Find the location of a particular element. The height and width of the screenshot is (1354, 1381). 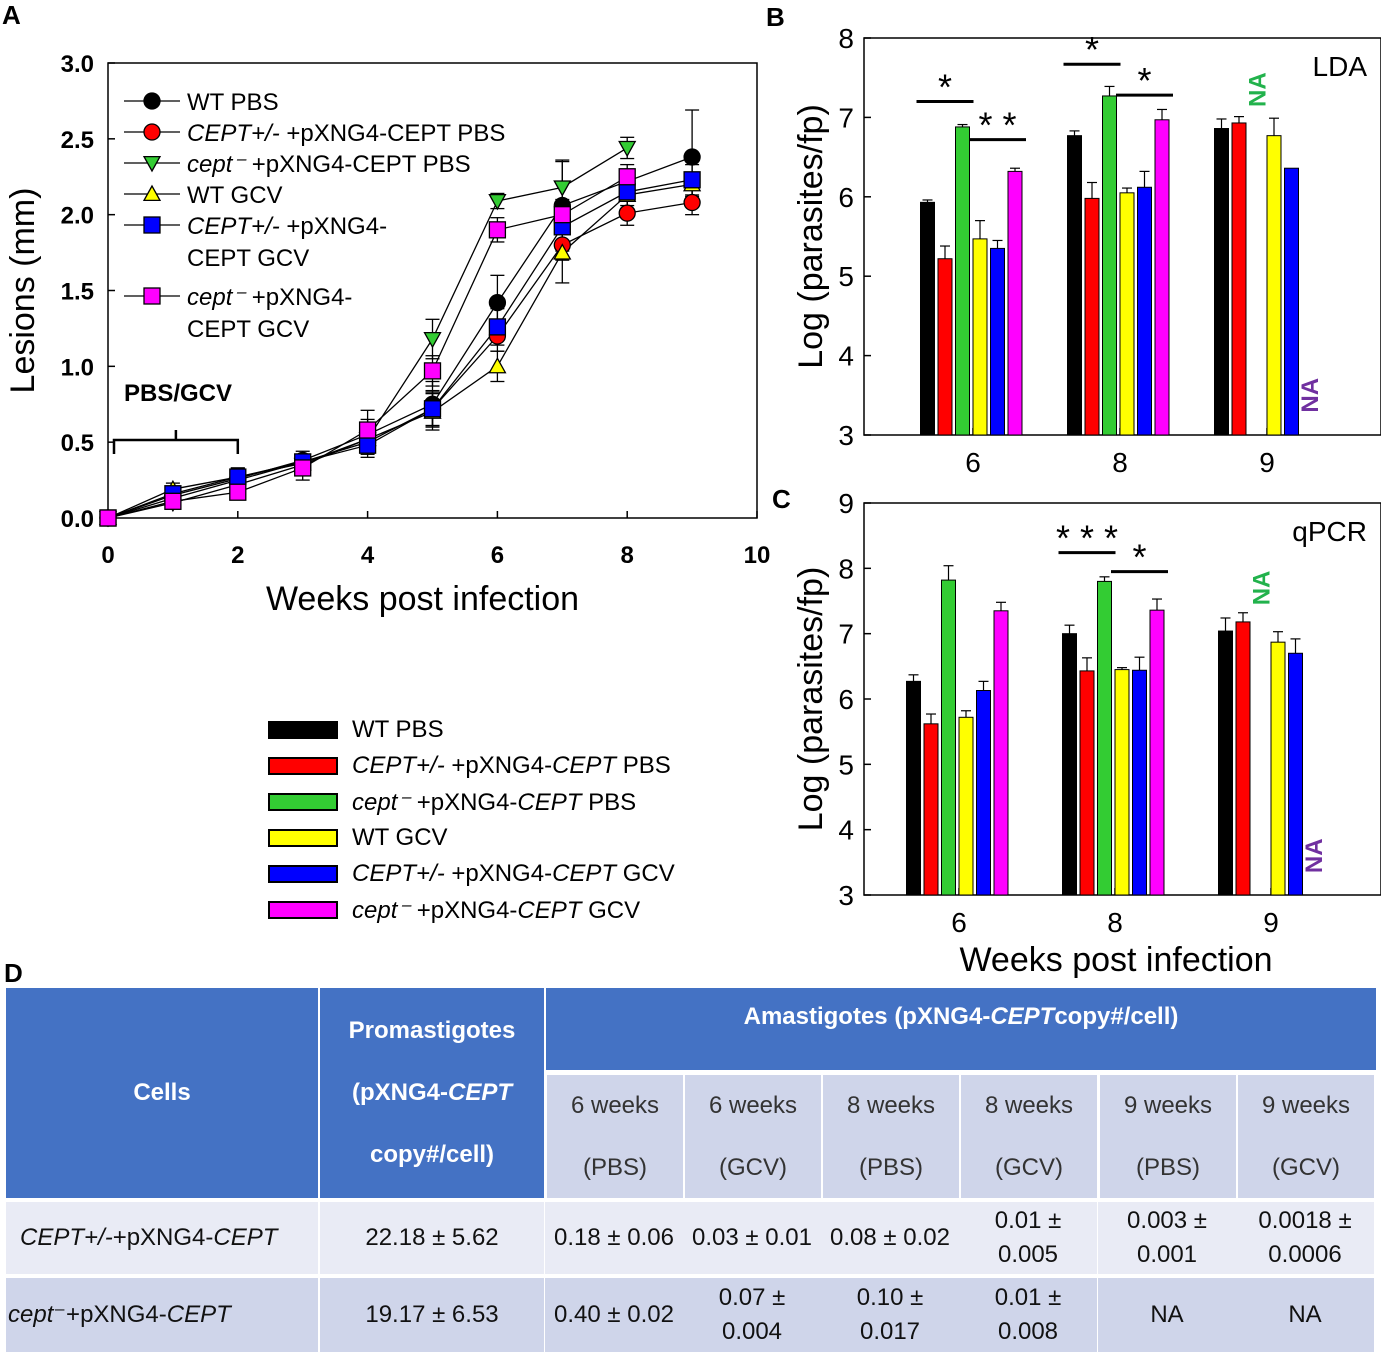

y-tick-label: 3 is located at coordinates (846, 895).